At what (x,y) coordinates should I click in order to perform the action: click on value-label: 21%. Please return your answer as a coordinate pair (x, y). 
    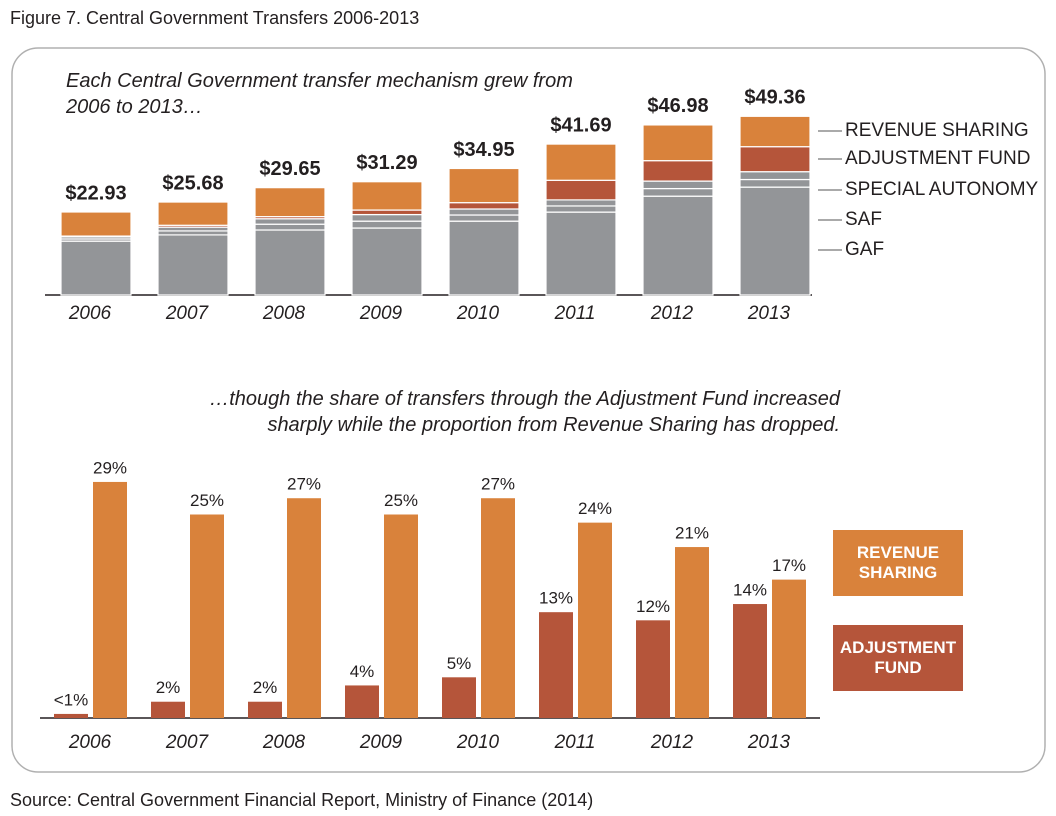
    Looking at the image, I should click on (692, 533).